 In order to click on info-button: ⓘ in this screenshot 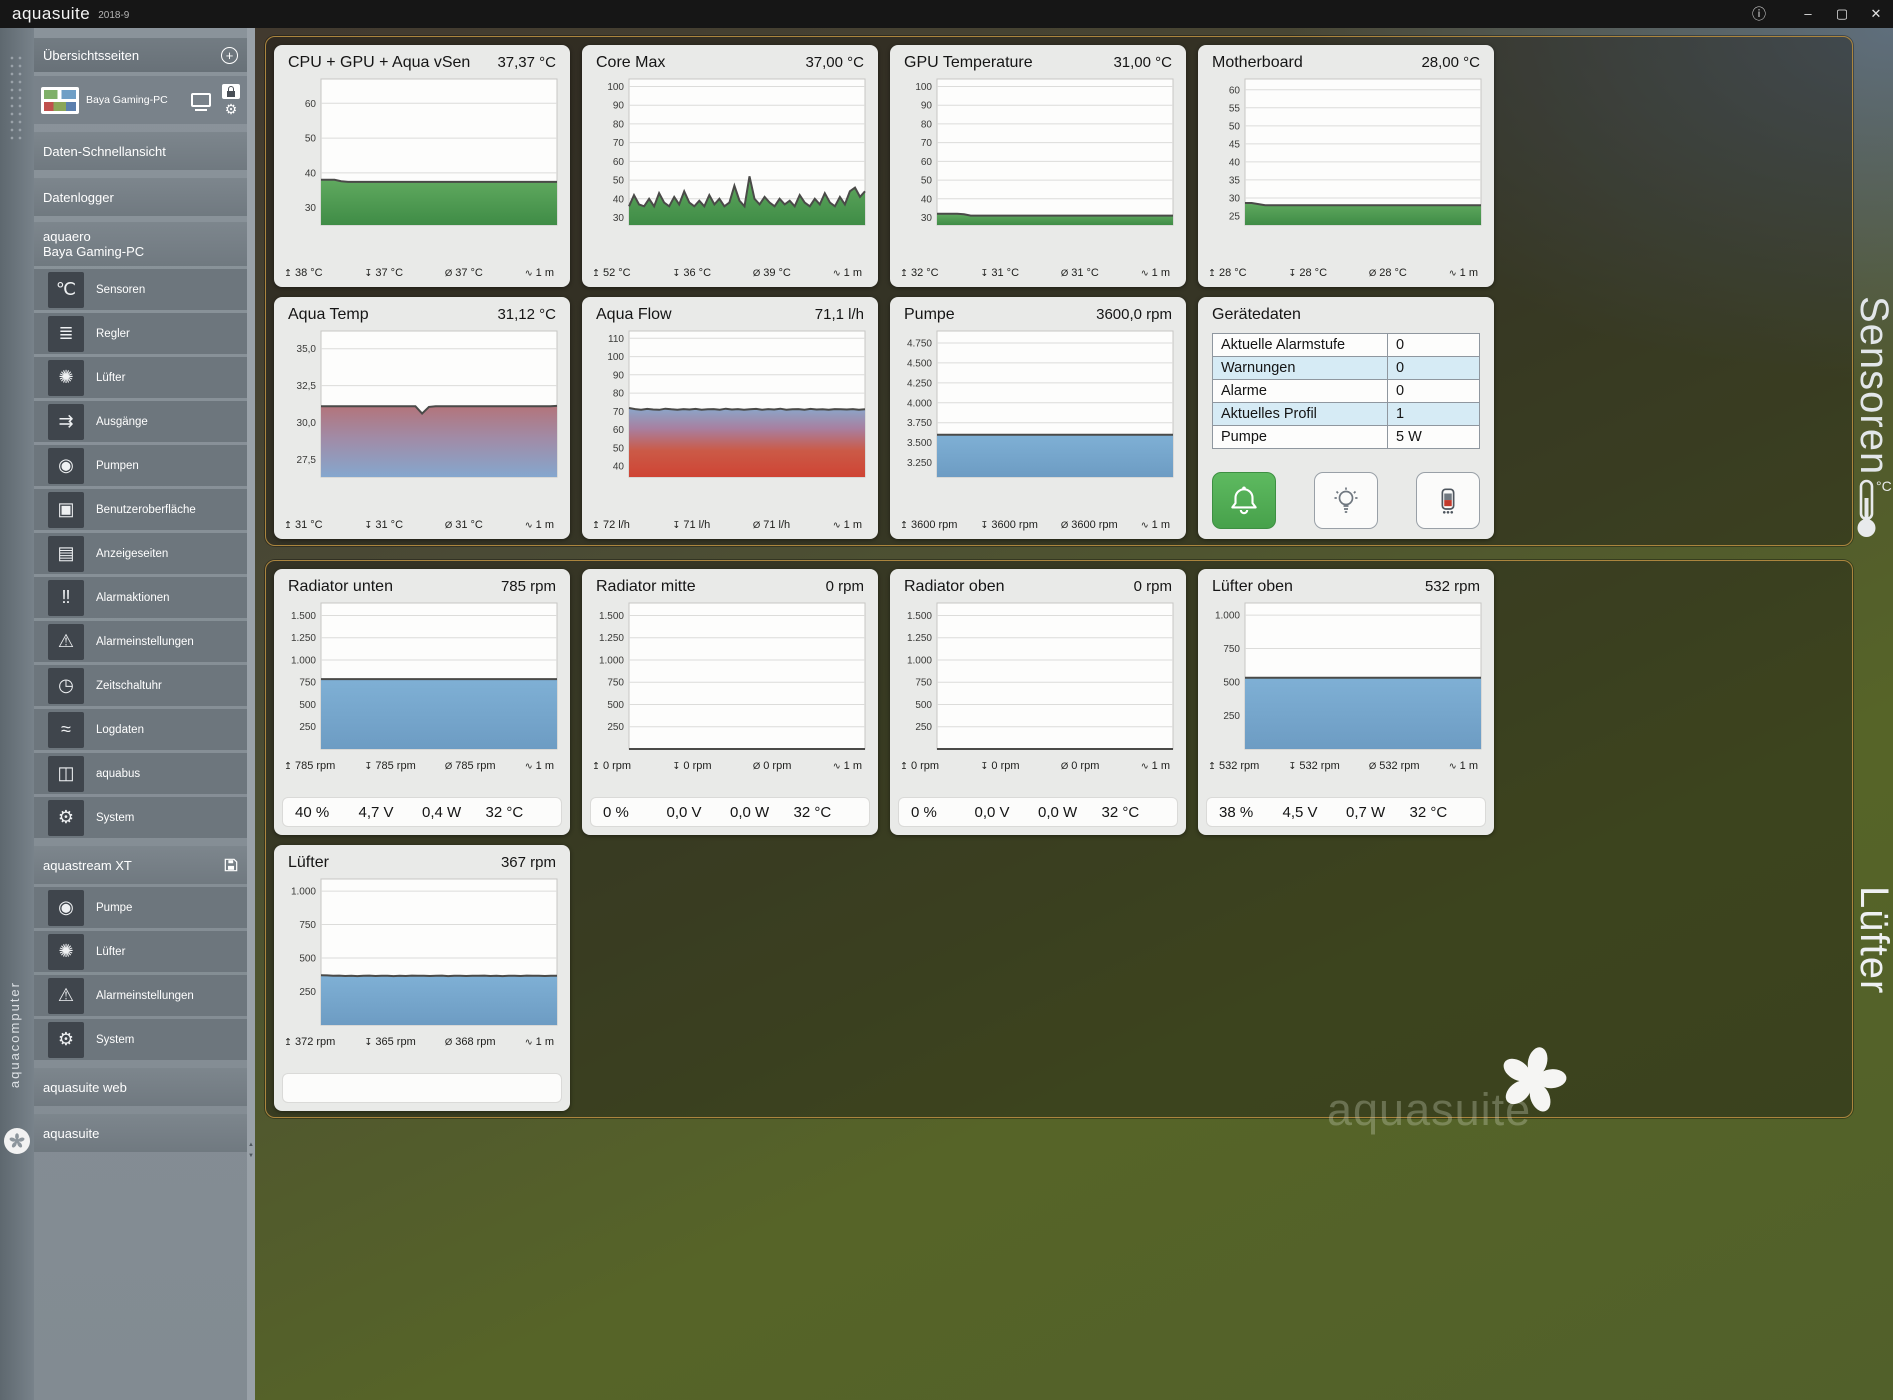, I will do `click(1759, 14)`.